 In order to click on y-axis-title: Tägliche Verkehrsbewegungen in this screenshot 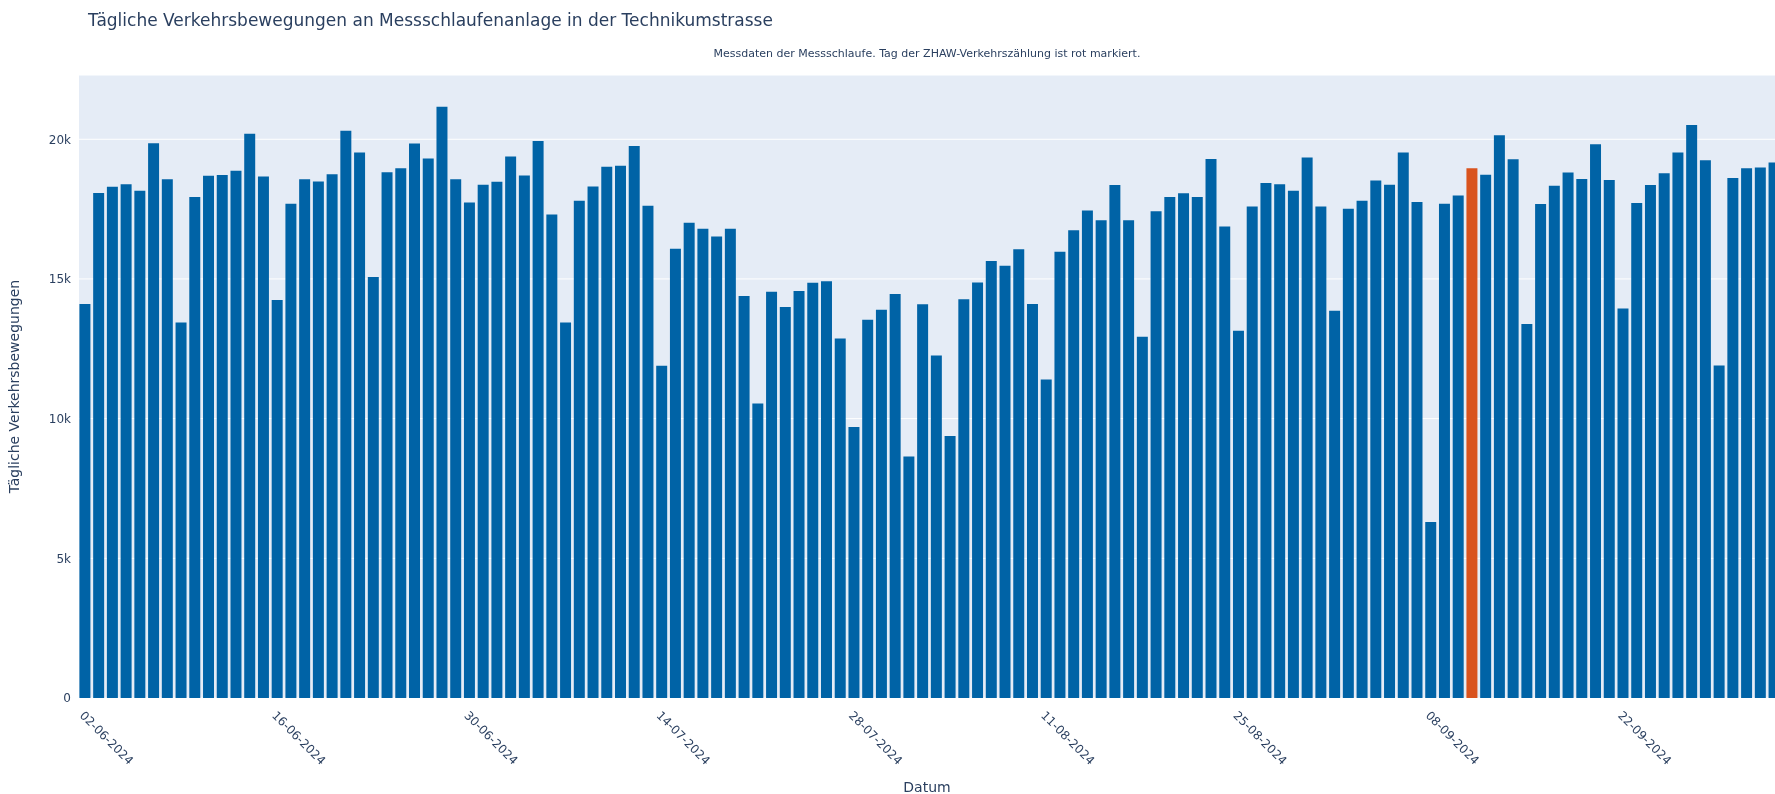, I will do `click(13, 387)`.